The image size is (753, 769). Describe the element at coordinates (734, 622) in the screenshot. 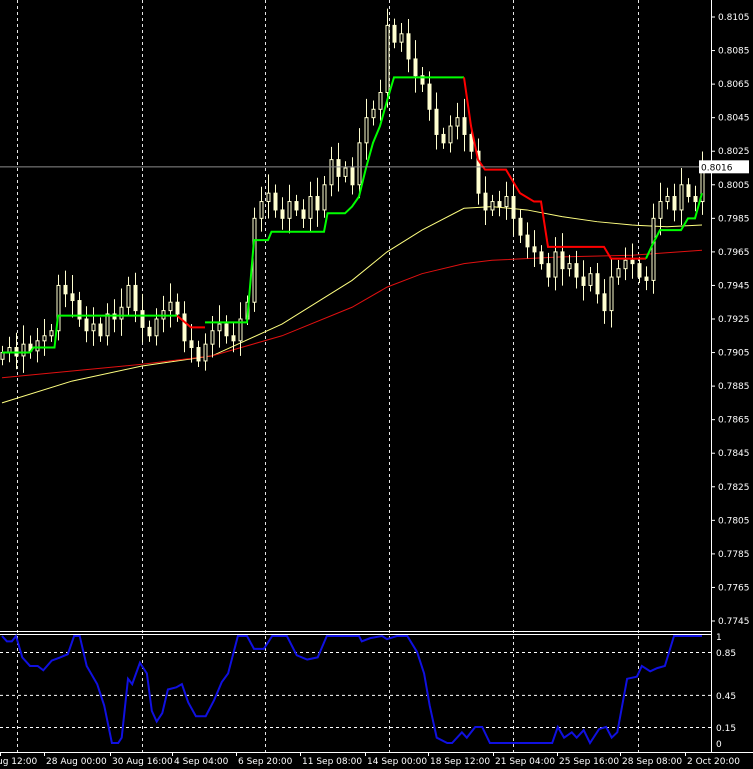

I see `price-tick-label: 0.7745` at that location.